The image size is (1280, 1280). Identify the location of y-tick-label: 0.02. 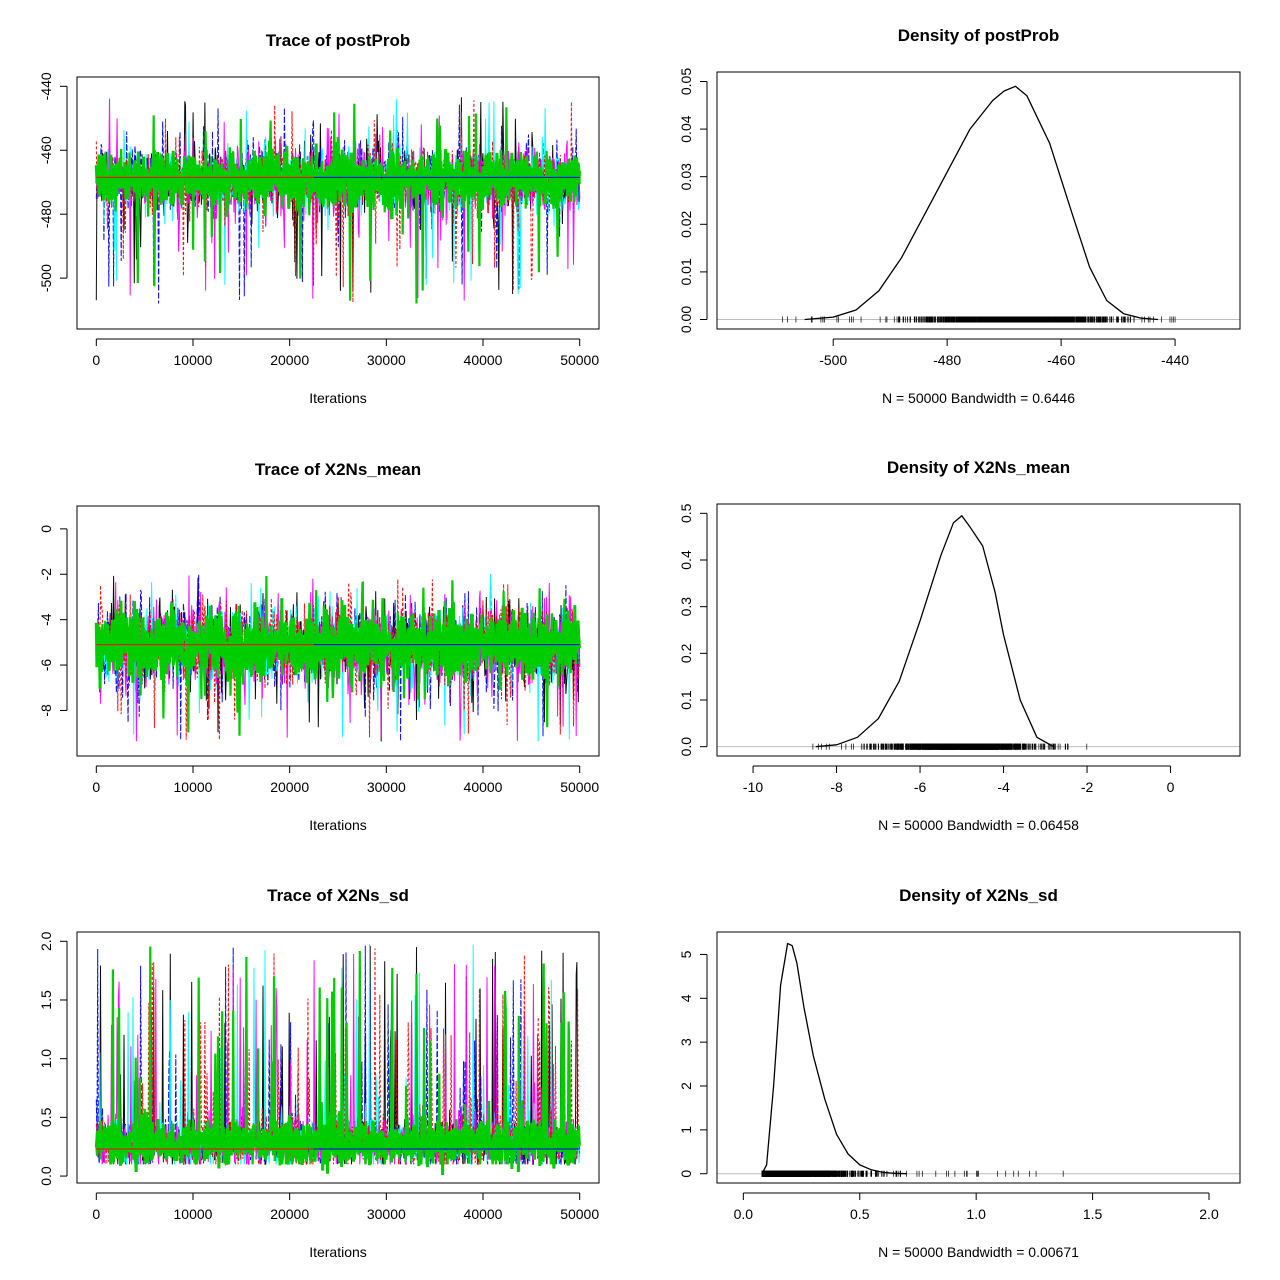
(686, 223).